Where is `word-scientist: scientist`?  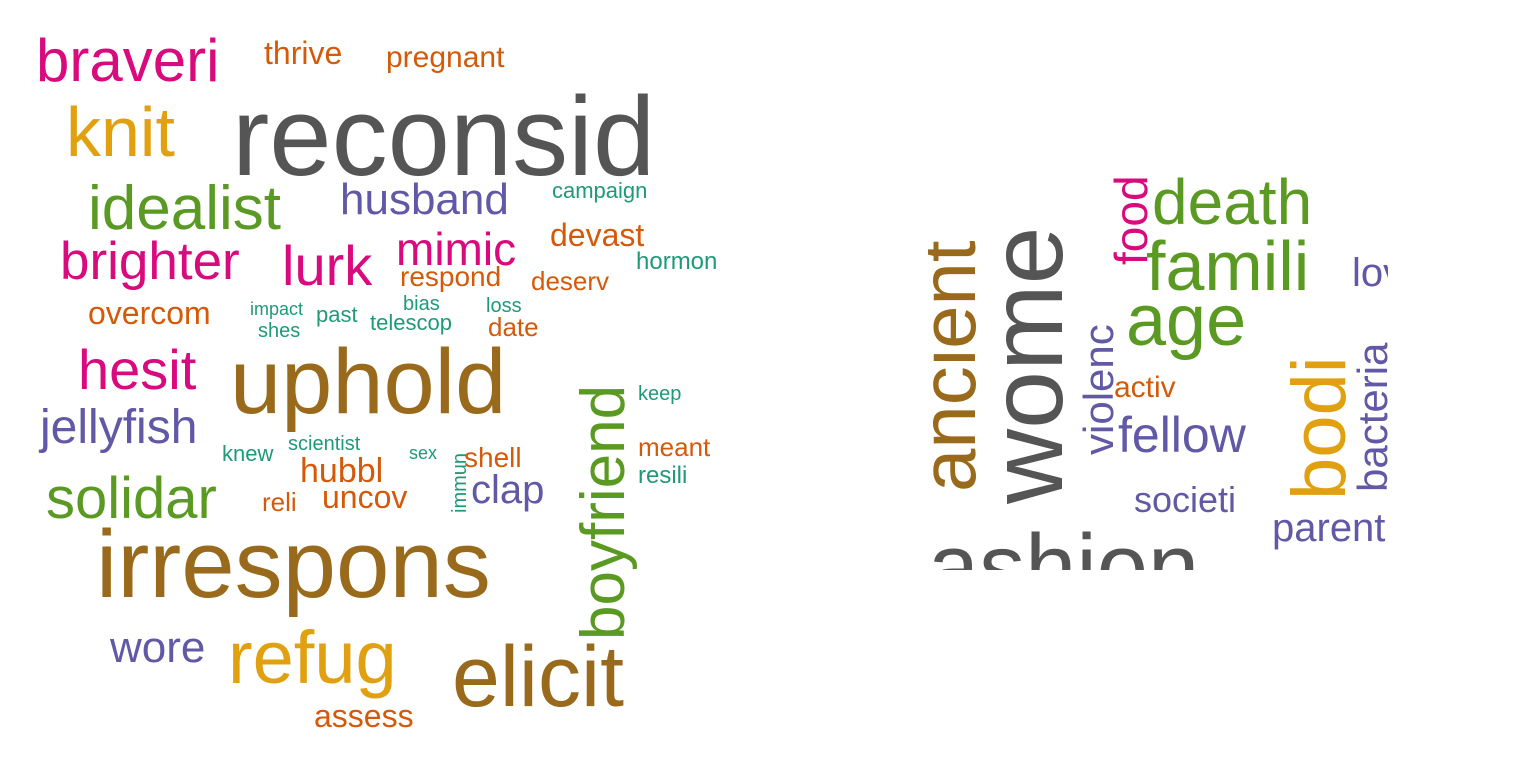 word-scientist: scientist is located at coordinates (324, 444).